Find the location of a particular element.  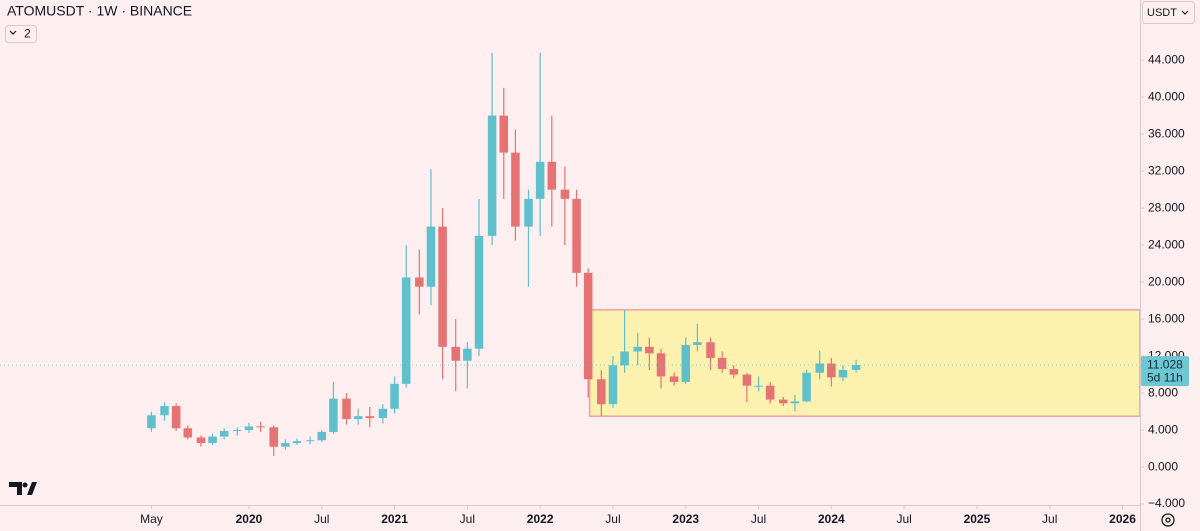

last-price-tag is located at coordinates (1165, 371).